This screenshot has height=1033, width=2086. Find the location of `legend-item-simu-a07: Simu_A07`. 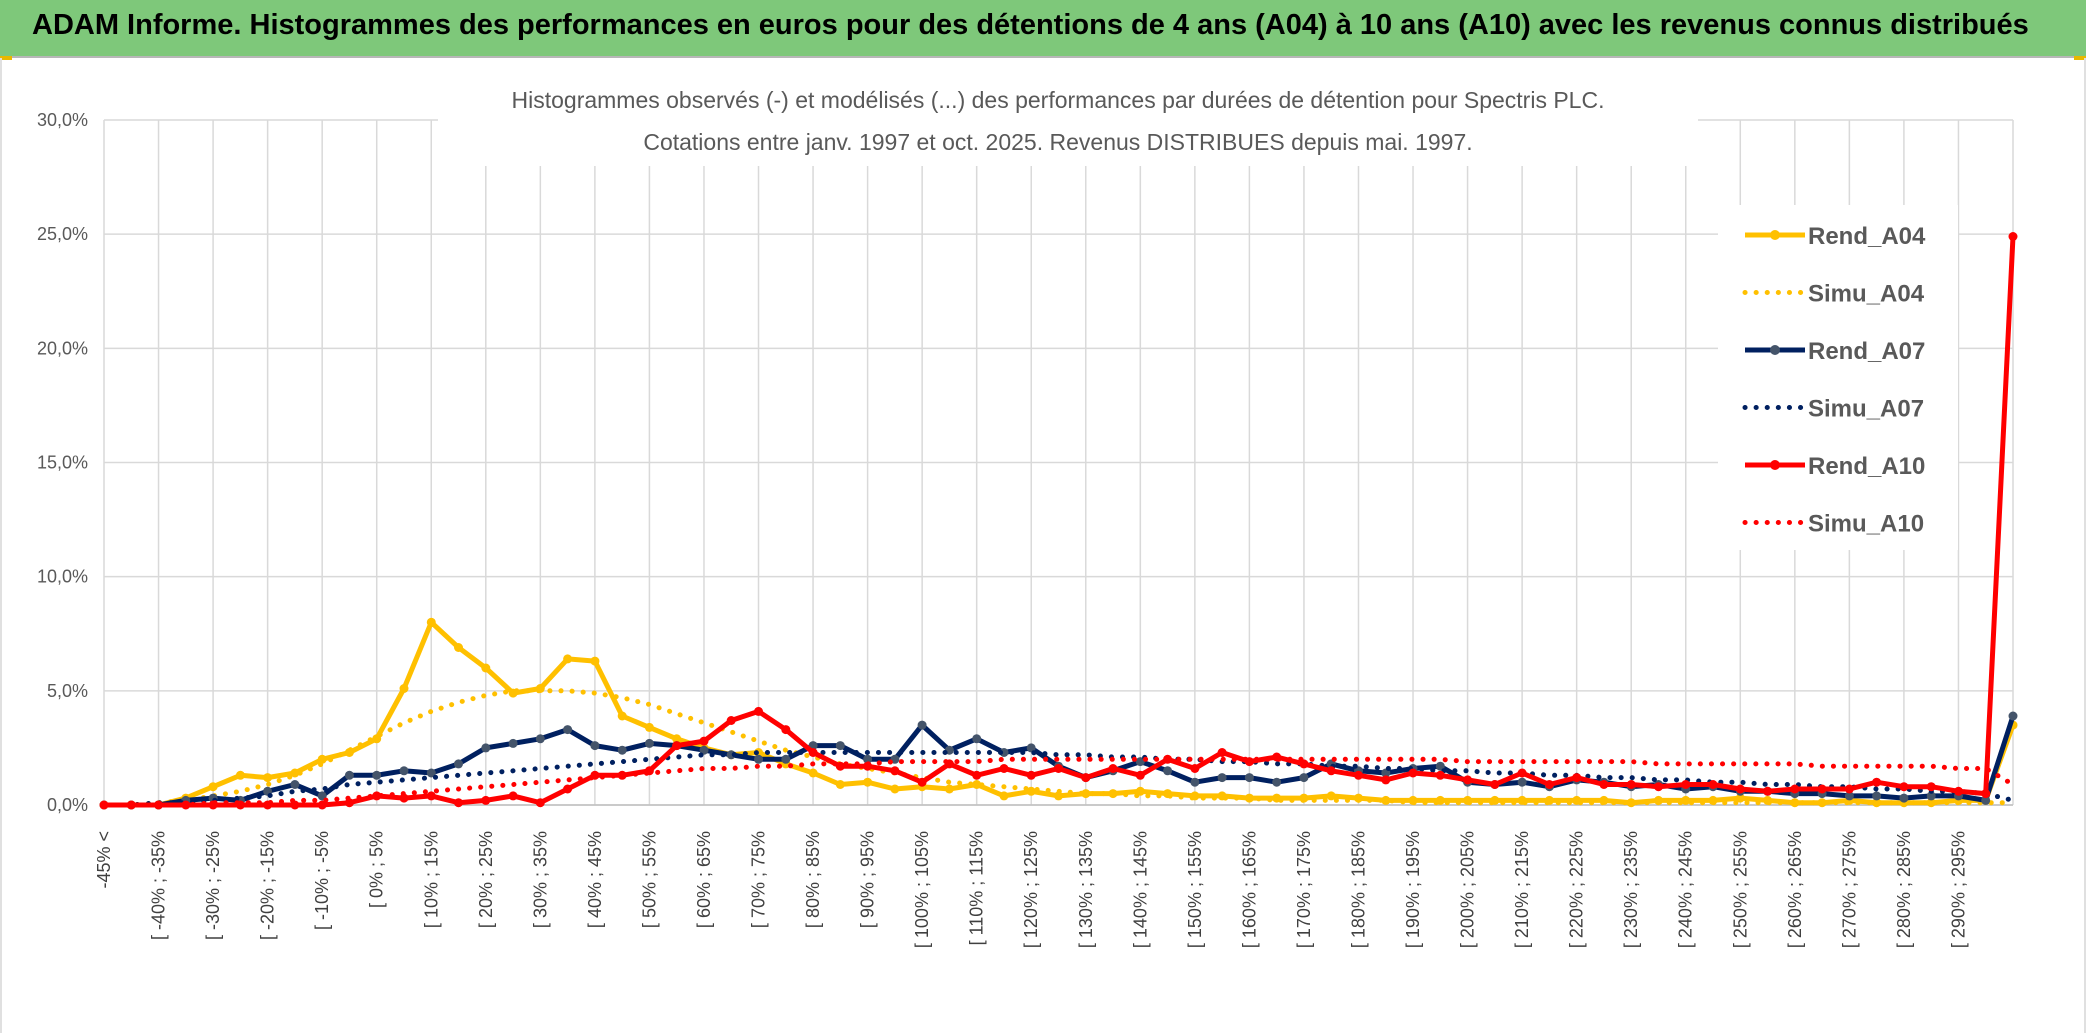

legend-item-simu-a07: Simu_A07 is located at coordinates (1833, 409).